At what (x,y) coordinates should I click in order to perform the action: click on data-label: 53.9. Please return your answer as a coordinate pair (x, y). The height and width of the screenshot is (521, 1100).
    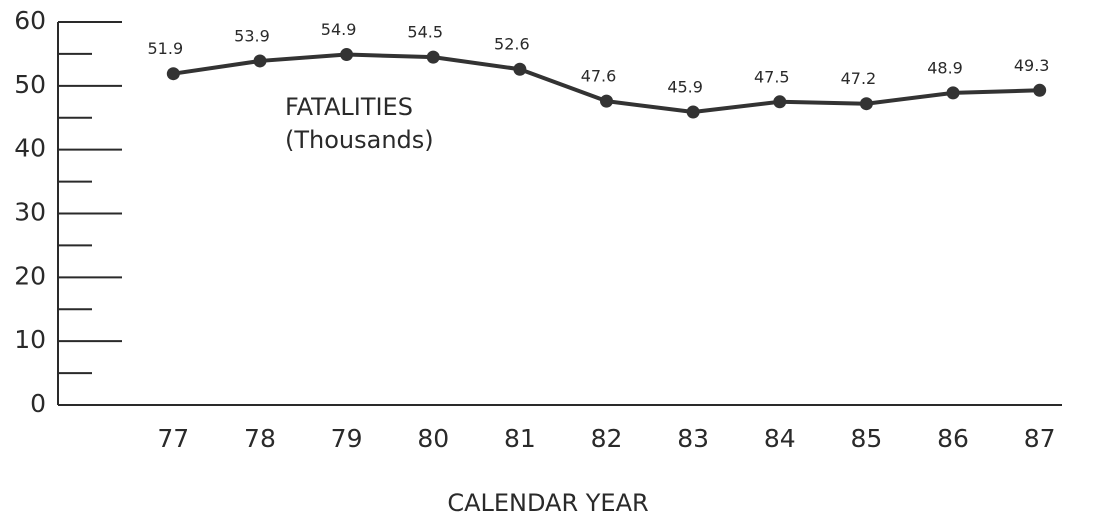
    Looking at the image, I should click on (252, 35).